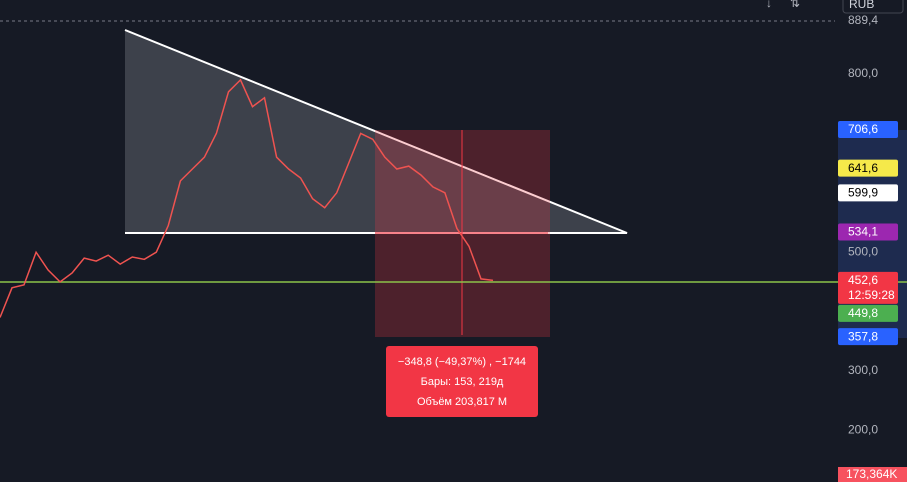  I want to click on toolbar-icon: ↓, so click(769, 5).